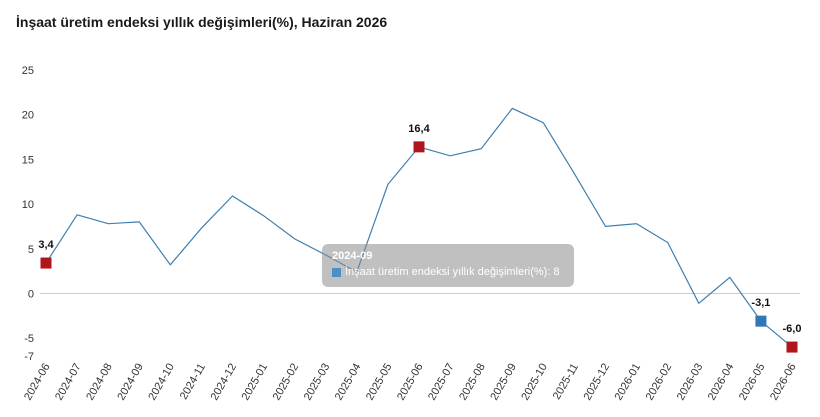 The image size is (820, 417). What do you see at coordinates (31, 250) in the screenshot?
I see `y-tick-label: 5` at bounding box center [31, 250].